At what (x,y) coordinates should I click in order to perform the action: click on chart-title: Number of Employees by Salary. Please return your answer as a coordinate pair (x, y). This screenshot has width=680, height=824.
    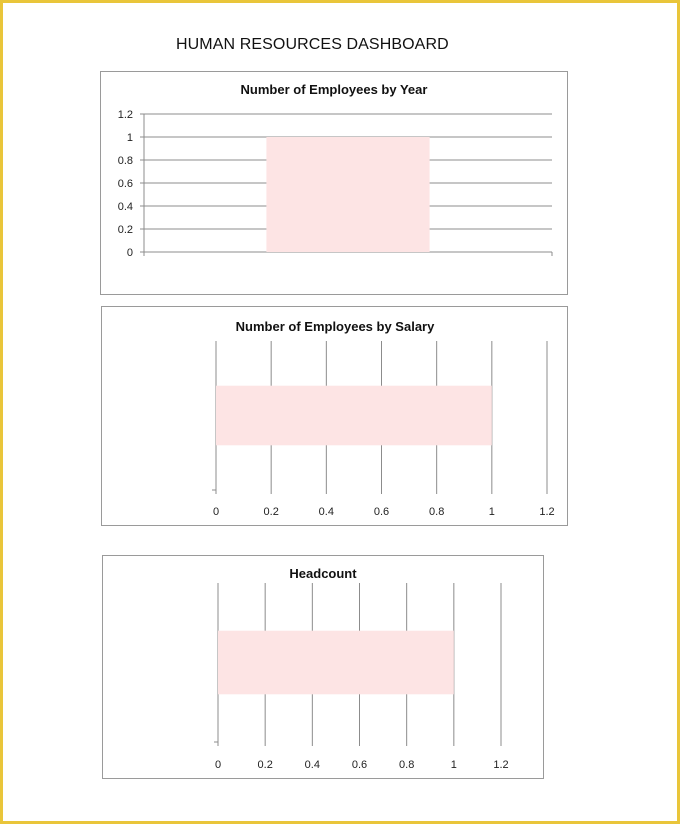
    Looking at the image, I should click on (335, 326).